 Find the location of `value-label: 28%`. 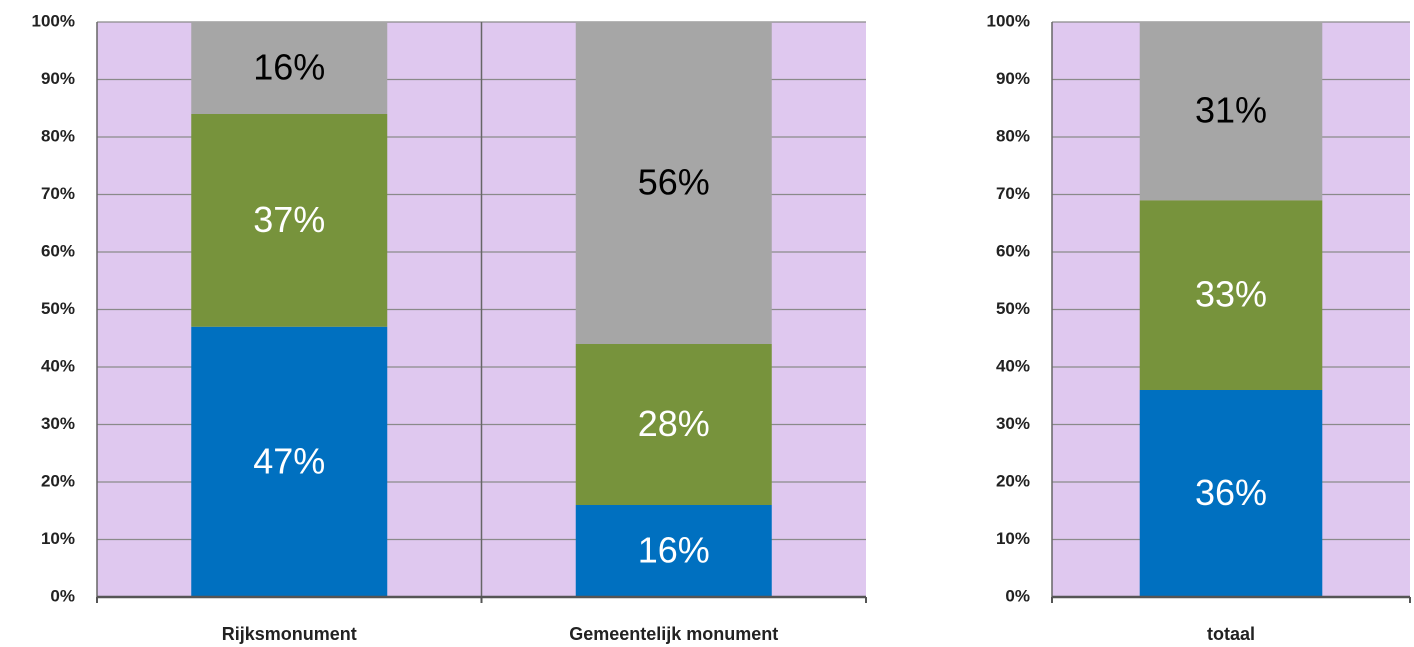

value-label: 28% is located at coordinates (674, 423).